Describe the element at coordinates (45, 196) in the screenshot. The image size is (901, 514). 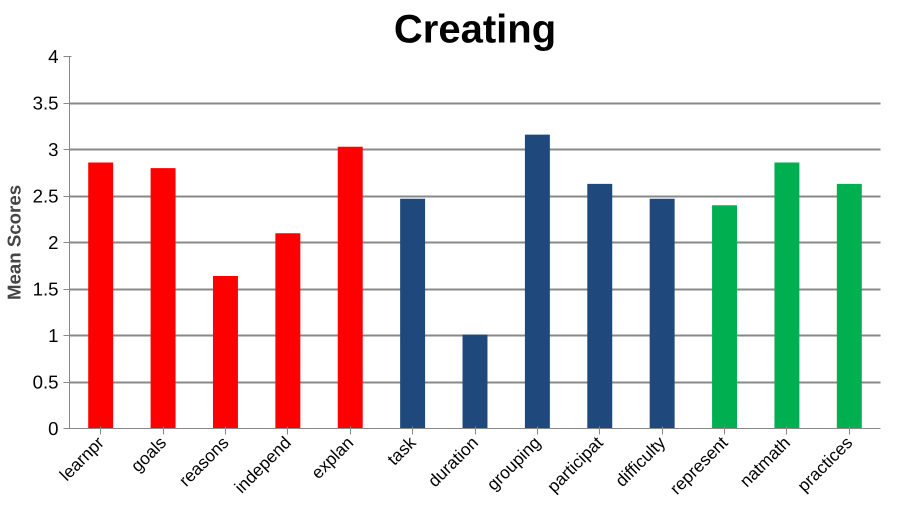
I see `y-tick-label: 2.5` at that location.